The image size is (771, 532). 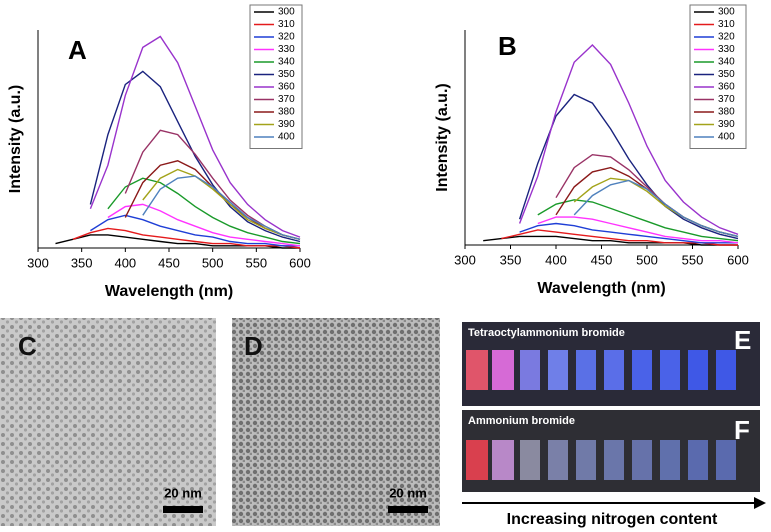 What do you see at coordinates (742, 340) in the screenshot?
I see `panel-label: E` at bounding box center [742, 340].